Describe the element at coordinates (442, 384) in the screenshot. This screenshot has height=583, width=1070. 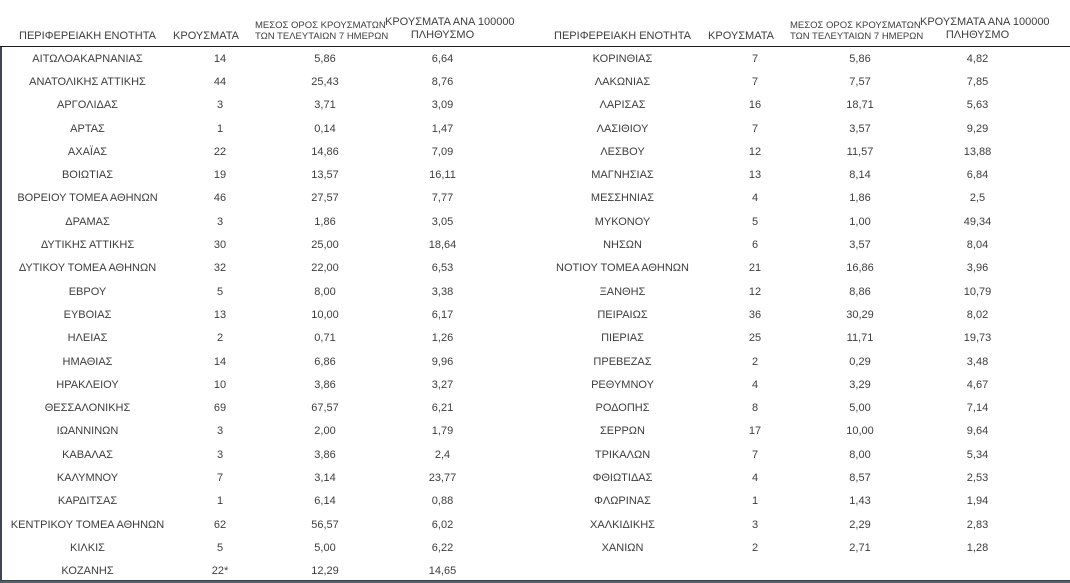
I see `cases-per-100k-cell: 3,27` at that location.